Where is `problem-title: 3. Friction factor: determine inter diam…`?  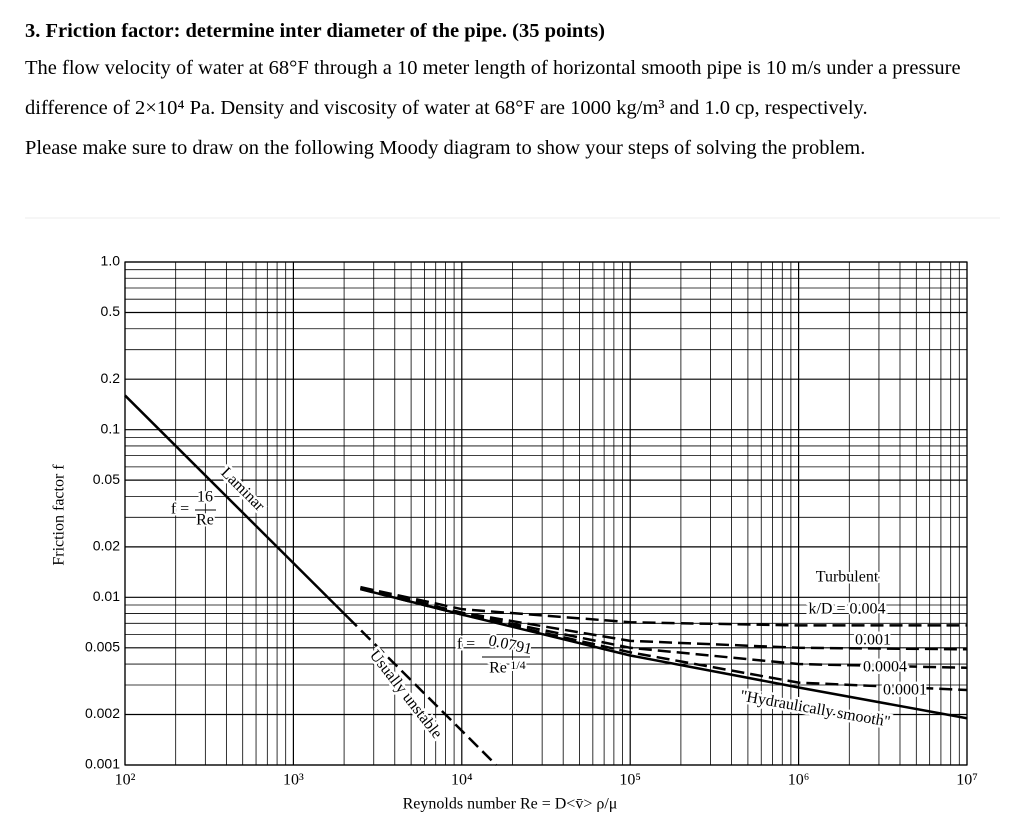 problem-title: 3. Friction factor: determine inter diam… is located at coordinates (315, 31).